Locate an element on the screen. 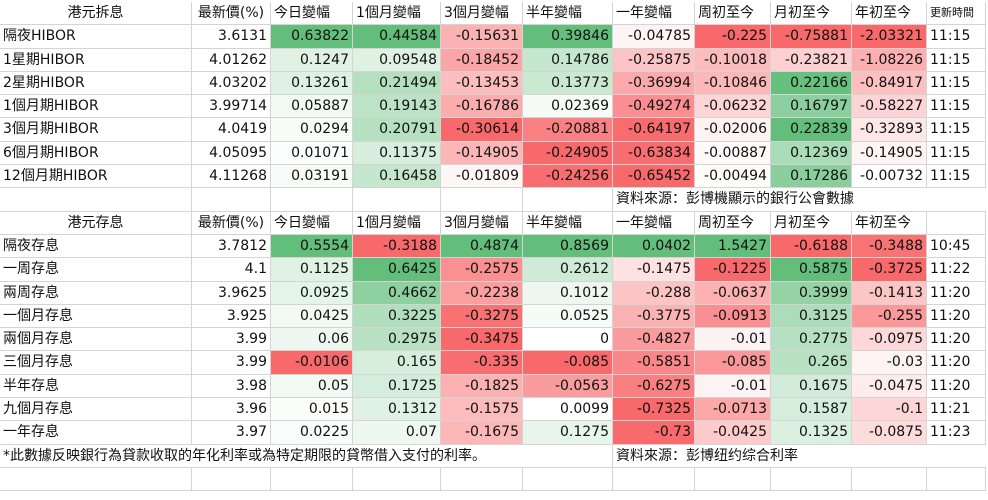 The width and height of the screenshot is (988, 500). change-value: 0.165 is located at coordinates (397, 363).